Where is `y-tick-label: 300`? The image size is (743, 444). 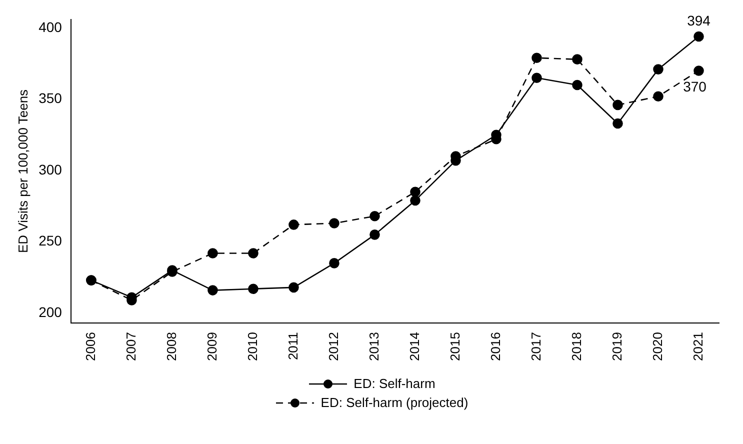
y-tick-label: 300 is located at coordinates (50, 169).